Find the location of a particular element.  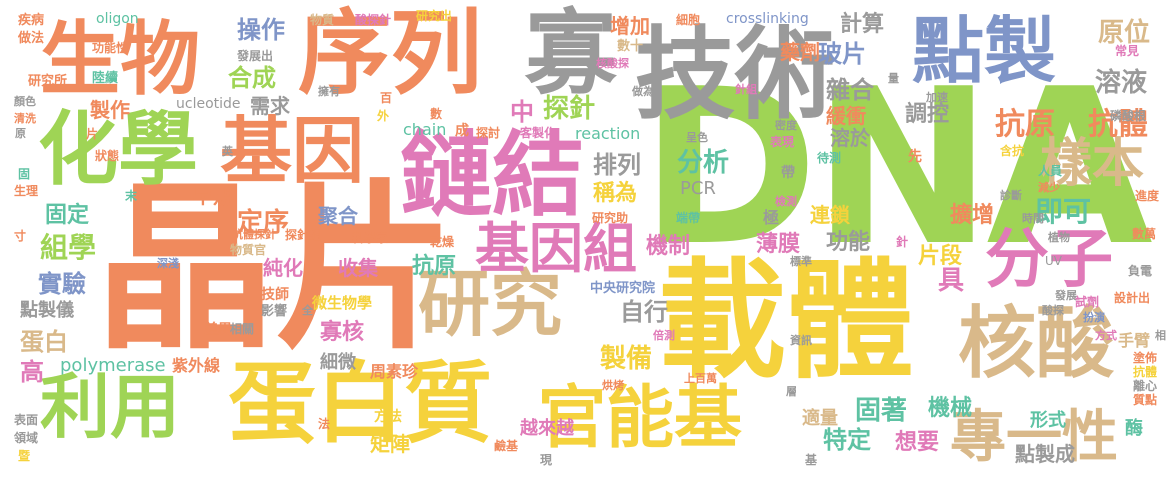

word-pianduan: 片段 is located at coordinates (940, 256).